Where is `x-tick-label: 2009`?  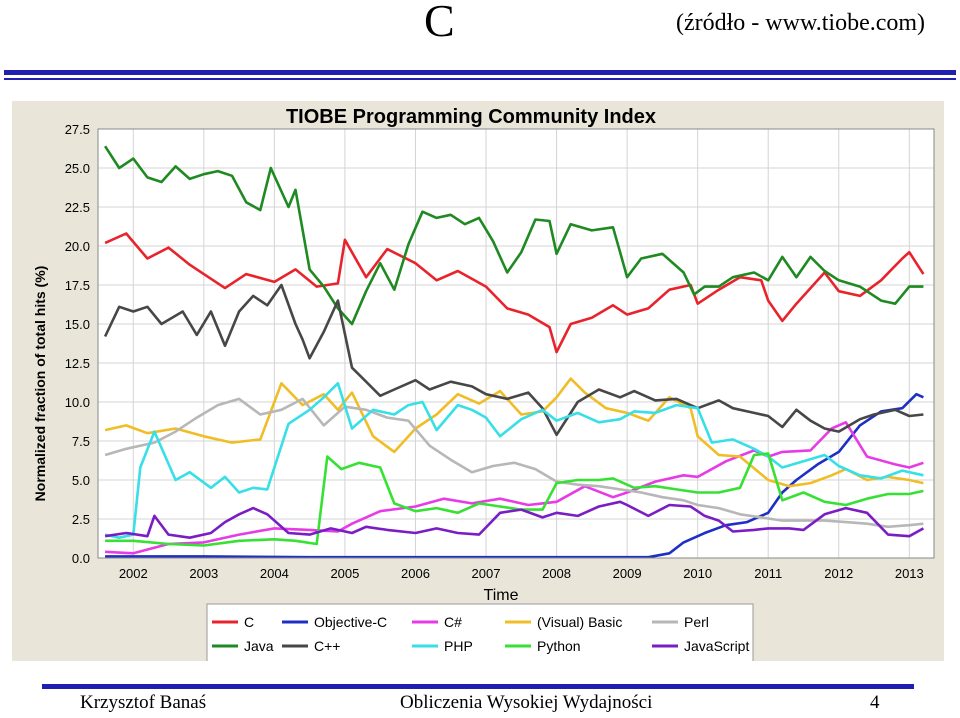
x-tick-label: 2009 is located at coordinates (627, 573).